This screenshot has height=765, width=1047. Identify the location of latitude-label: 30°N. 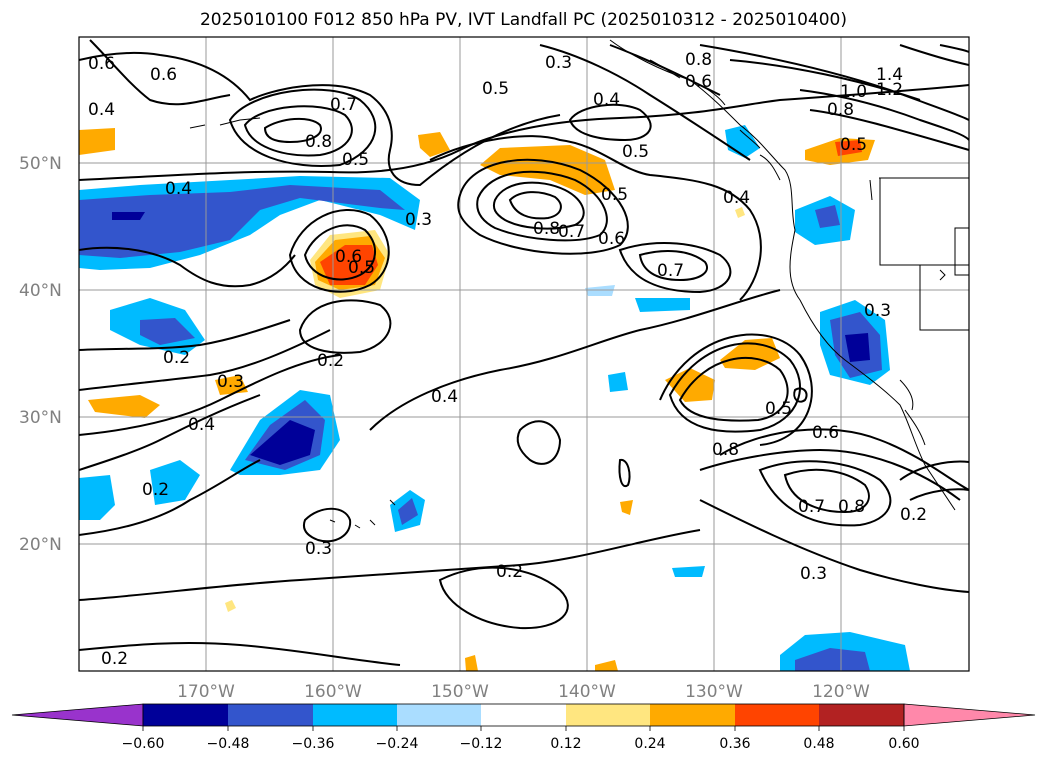
(40, 418).